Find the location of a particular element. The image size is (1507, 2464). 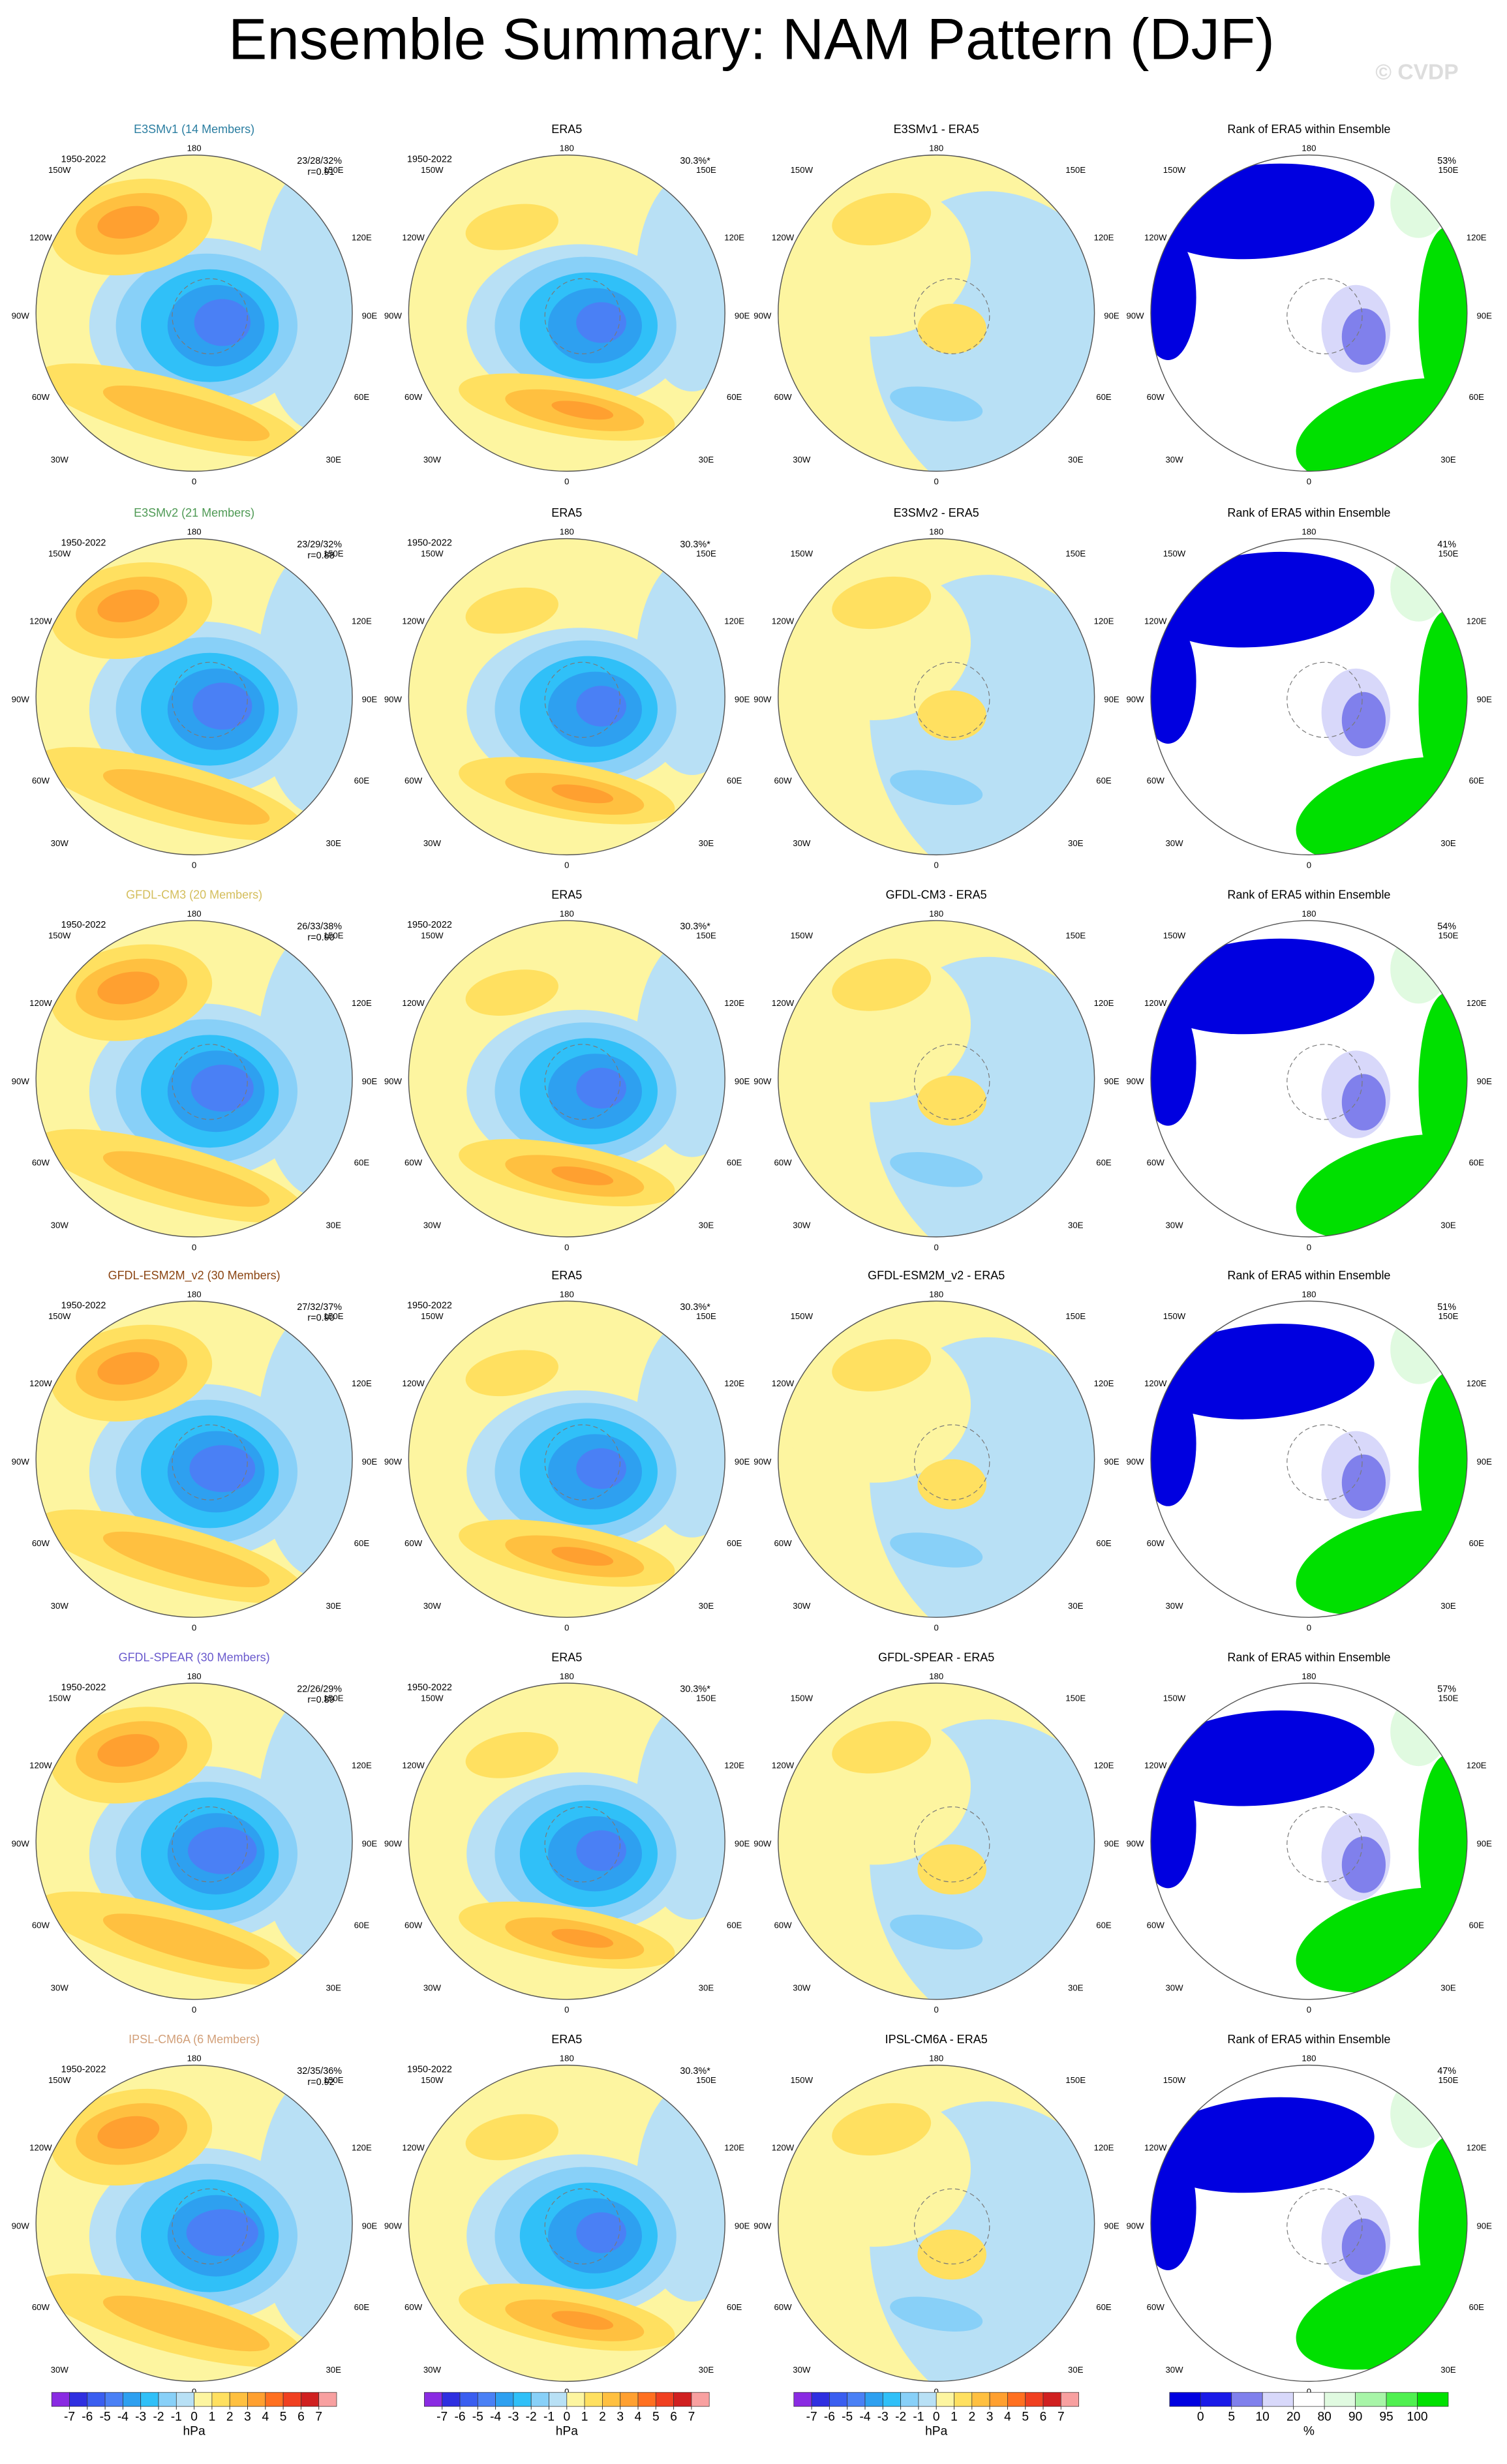

diff-title: E3SMv1 - ERA5 is located at coordinates (936, 129).